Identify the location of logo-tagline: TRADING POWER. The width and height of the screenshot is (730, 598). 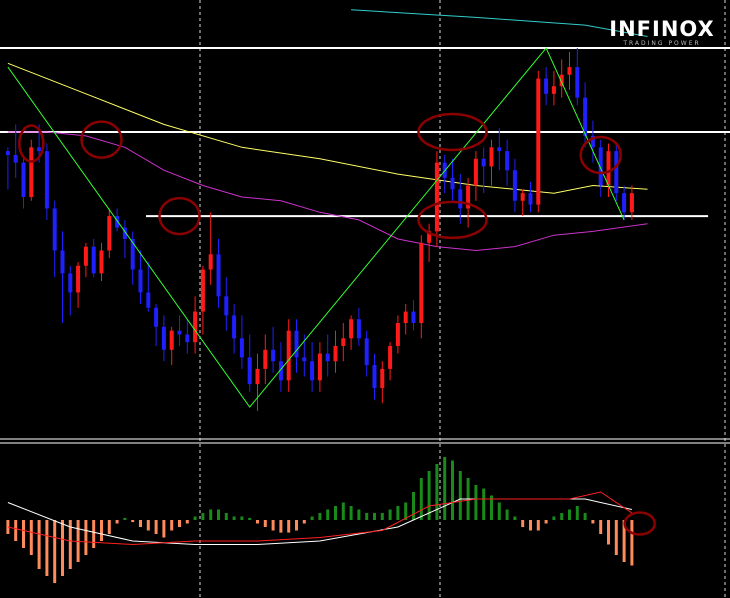
(662, 43).